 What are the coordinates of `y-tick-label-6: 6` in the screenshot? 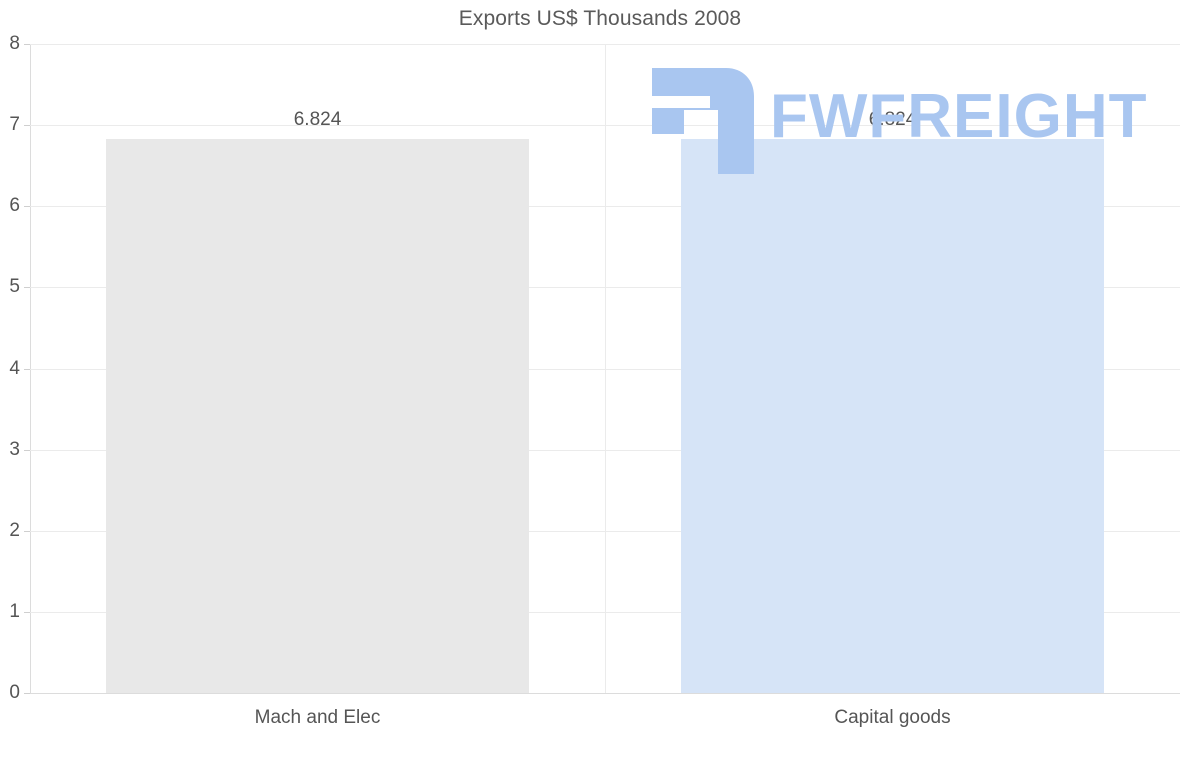 It's located at (14, 206).